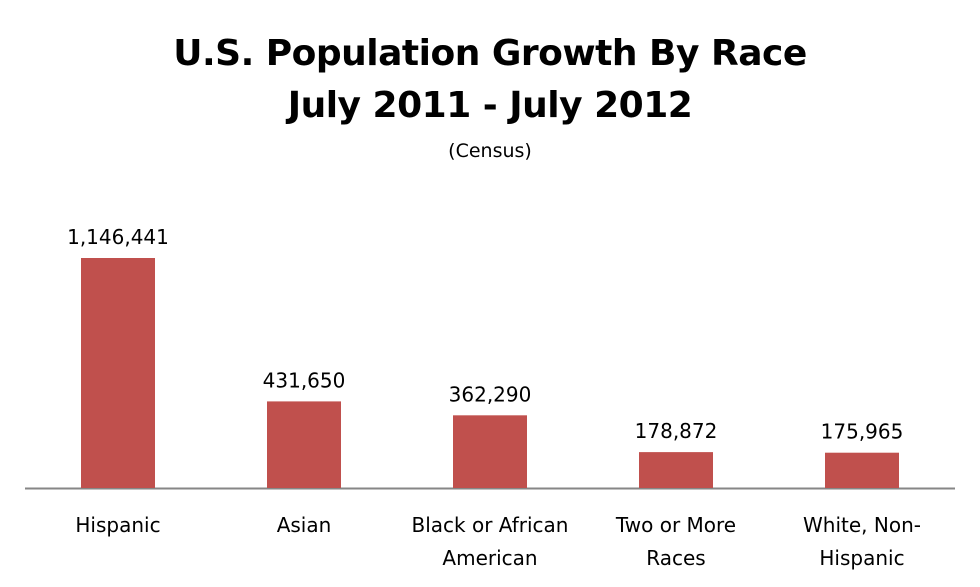 Image resolution: width=980 pixels, height=587 pixels. What do you see at coordinates (489, 525) in the screenshot?
I see `category-label-2-line-0: Black or African` at bounding box center [489, 525].